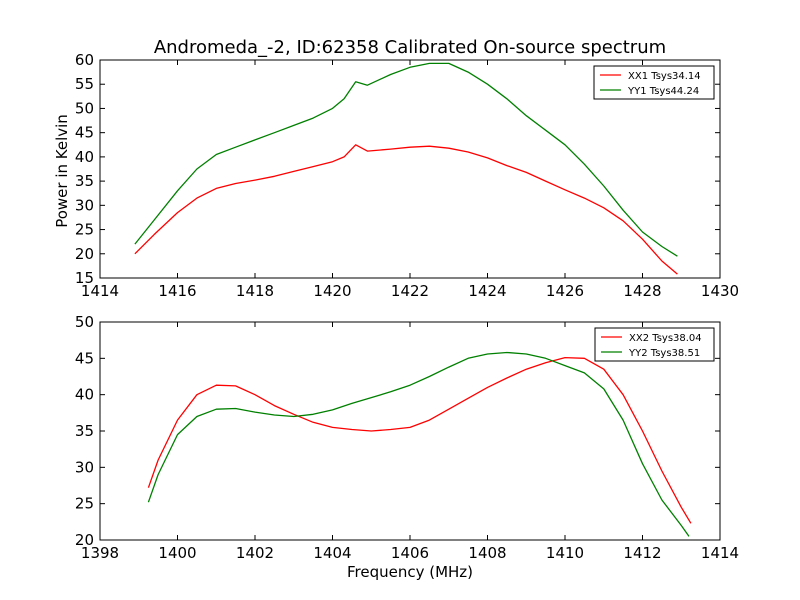 This screenshot has width=800, height=600. What do you see at coordinates (410, 572) in the screenshot?
I see `x-axis-label: Frequency (MHz)` at bounding box center [410, 572].